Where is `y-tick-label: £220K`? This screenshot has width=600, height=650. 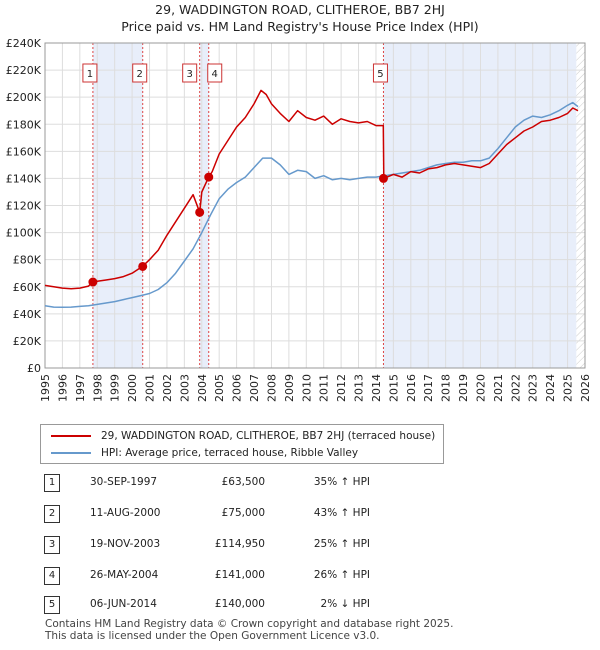
y-tick-label: £220K is located at coordinates (24, 70).